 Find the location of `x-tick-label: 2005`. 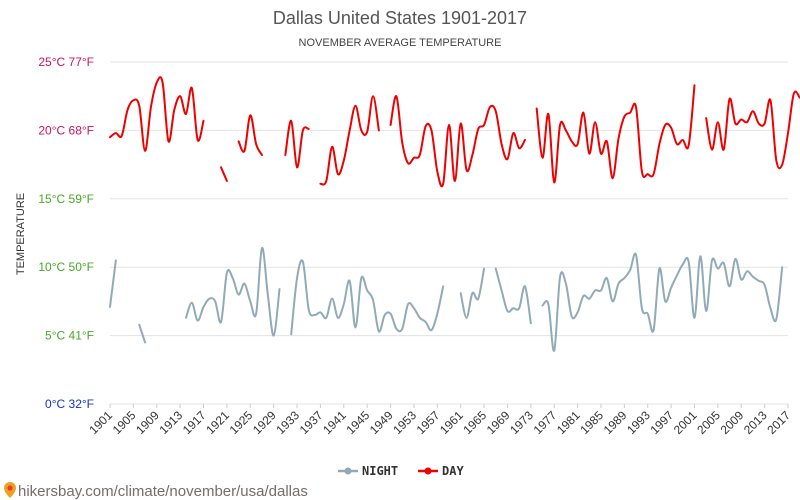

x-tick-label: 2005 is located at coordinates (708, 422).